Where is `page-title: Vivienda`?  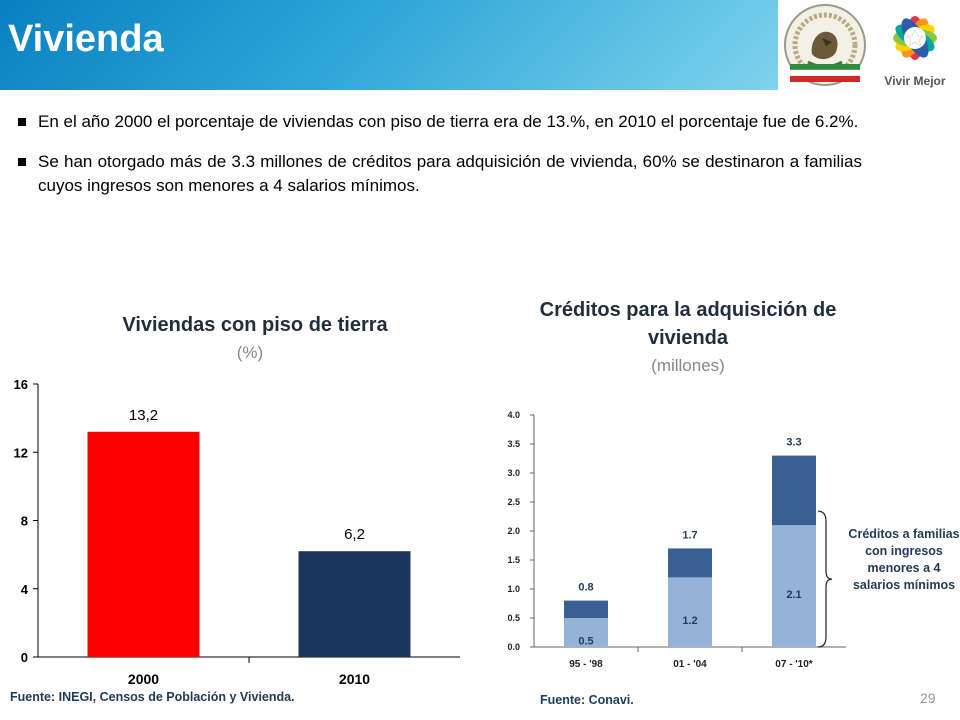
page-title: Vivienda is located at coordinates (86, 39).